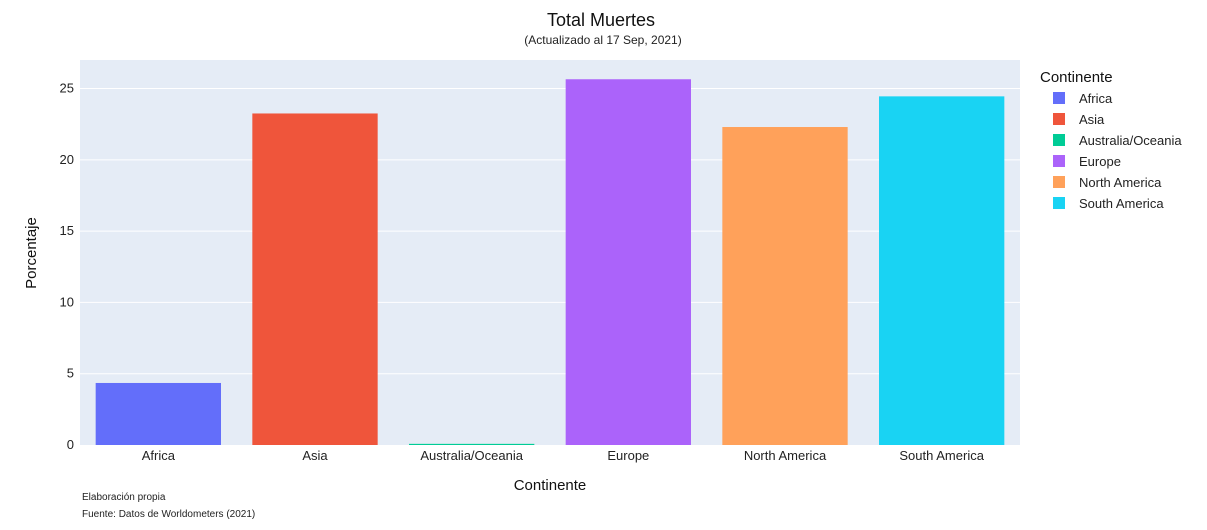 This screenshot has height=530, width=1207. Describe the element at coordinates (628, 262) in the screenshot. I see `bar-europe` at that location.